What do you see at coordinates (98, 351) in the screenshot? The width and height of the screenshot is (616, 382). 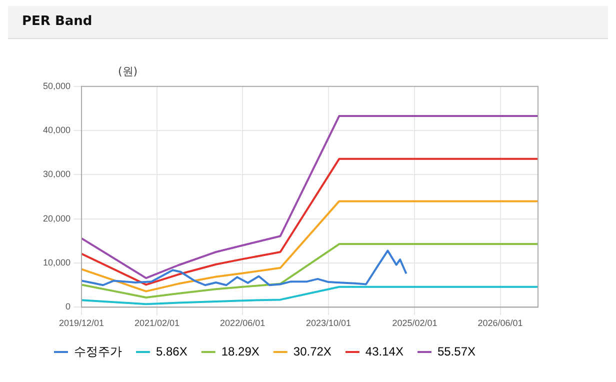 I see `legend-label: 수정주가` at bounding box center [98, 351].